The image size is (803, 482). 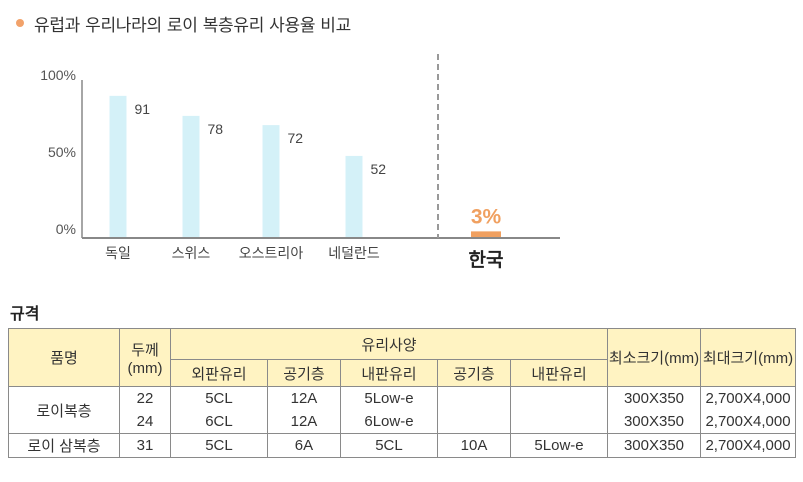 What do you see at coordinates (145, 410) in the screenshot?
I see `cell-thickness: 22 24` at bounding box center [145, 410].